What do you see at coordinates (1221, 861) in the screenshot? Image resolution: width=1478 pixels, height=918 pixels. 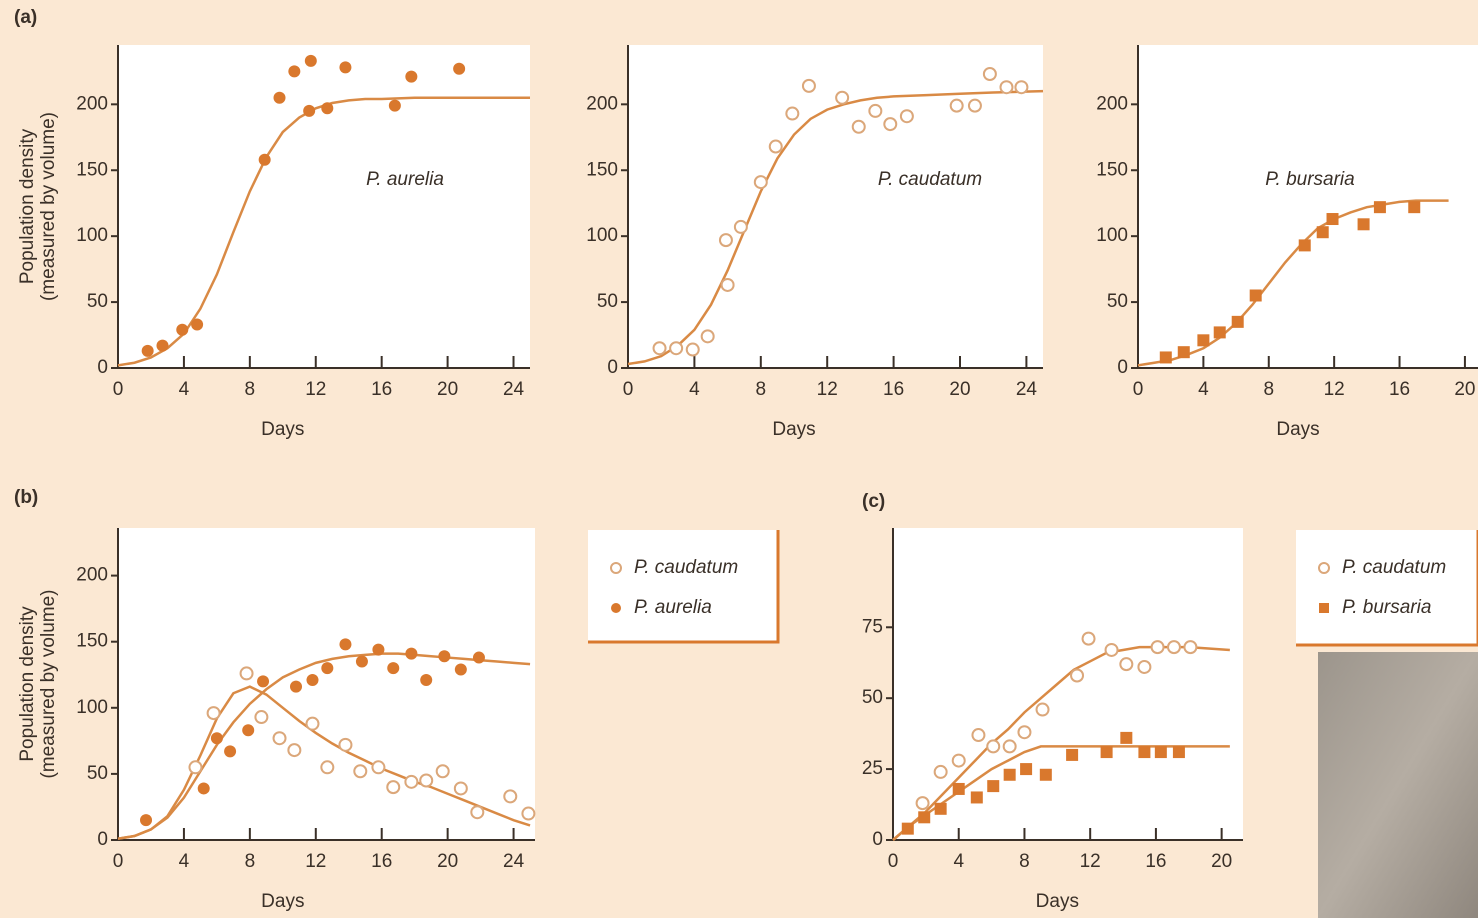 I see `x-tick-label: 20` at bounding box center [1221, 861].